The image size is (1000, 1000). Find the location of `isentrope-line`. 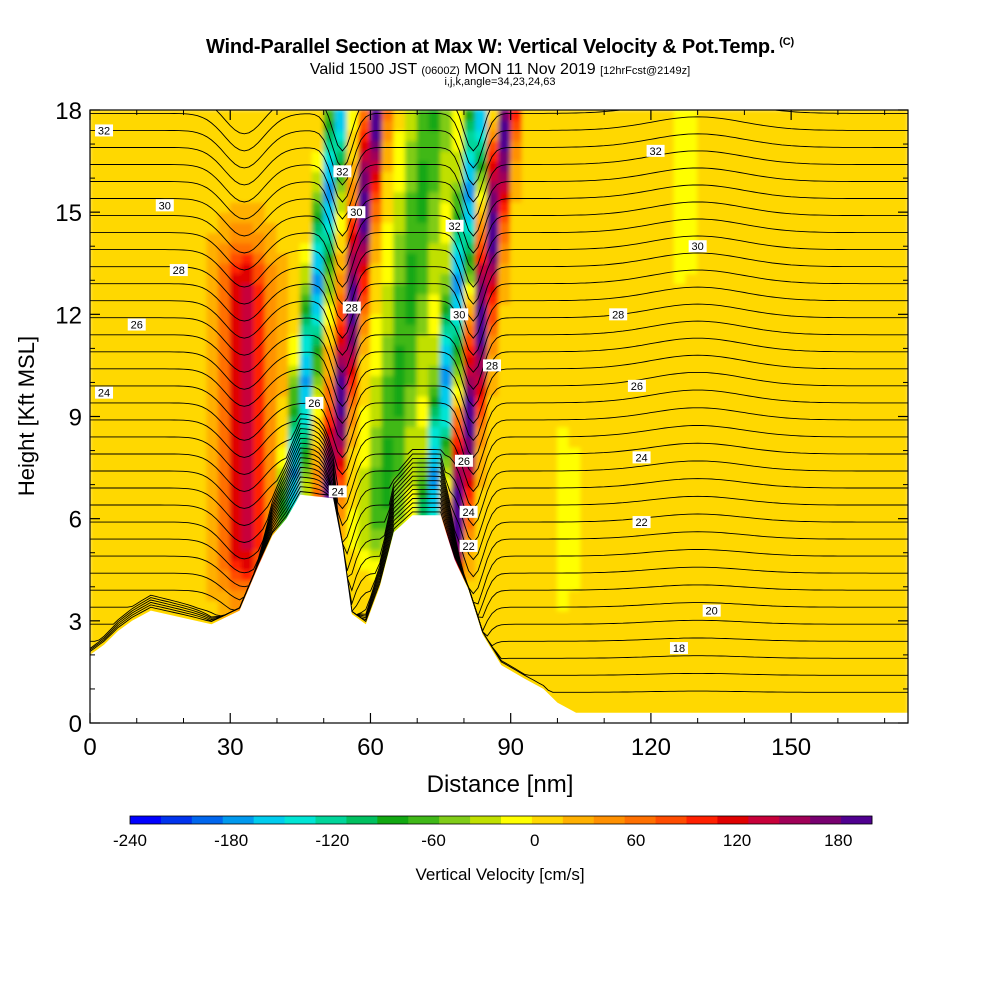

isentrope-line is located at coordinates (499, 466).